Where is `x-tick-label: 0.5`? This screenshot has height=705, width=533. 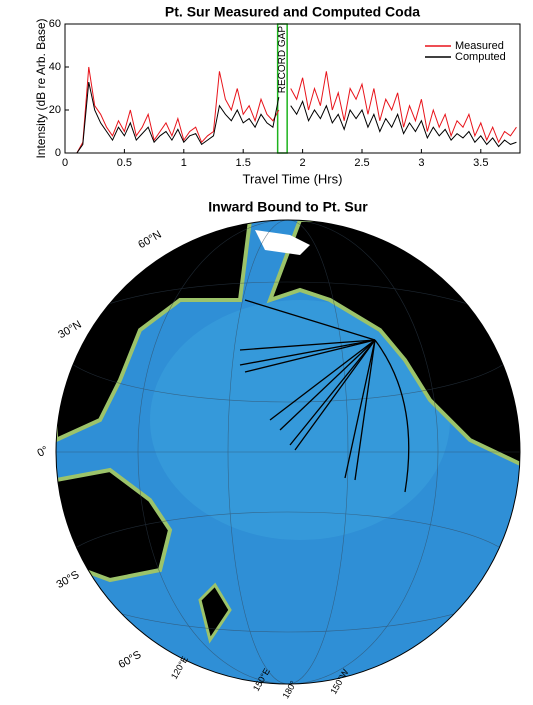
x-tick-label: 0.5 is located at coordinates (124, 163).